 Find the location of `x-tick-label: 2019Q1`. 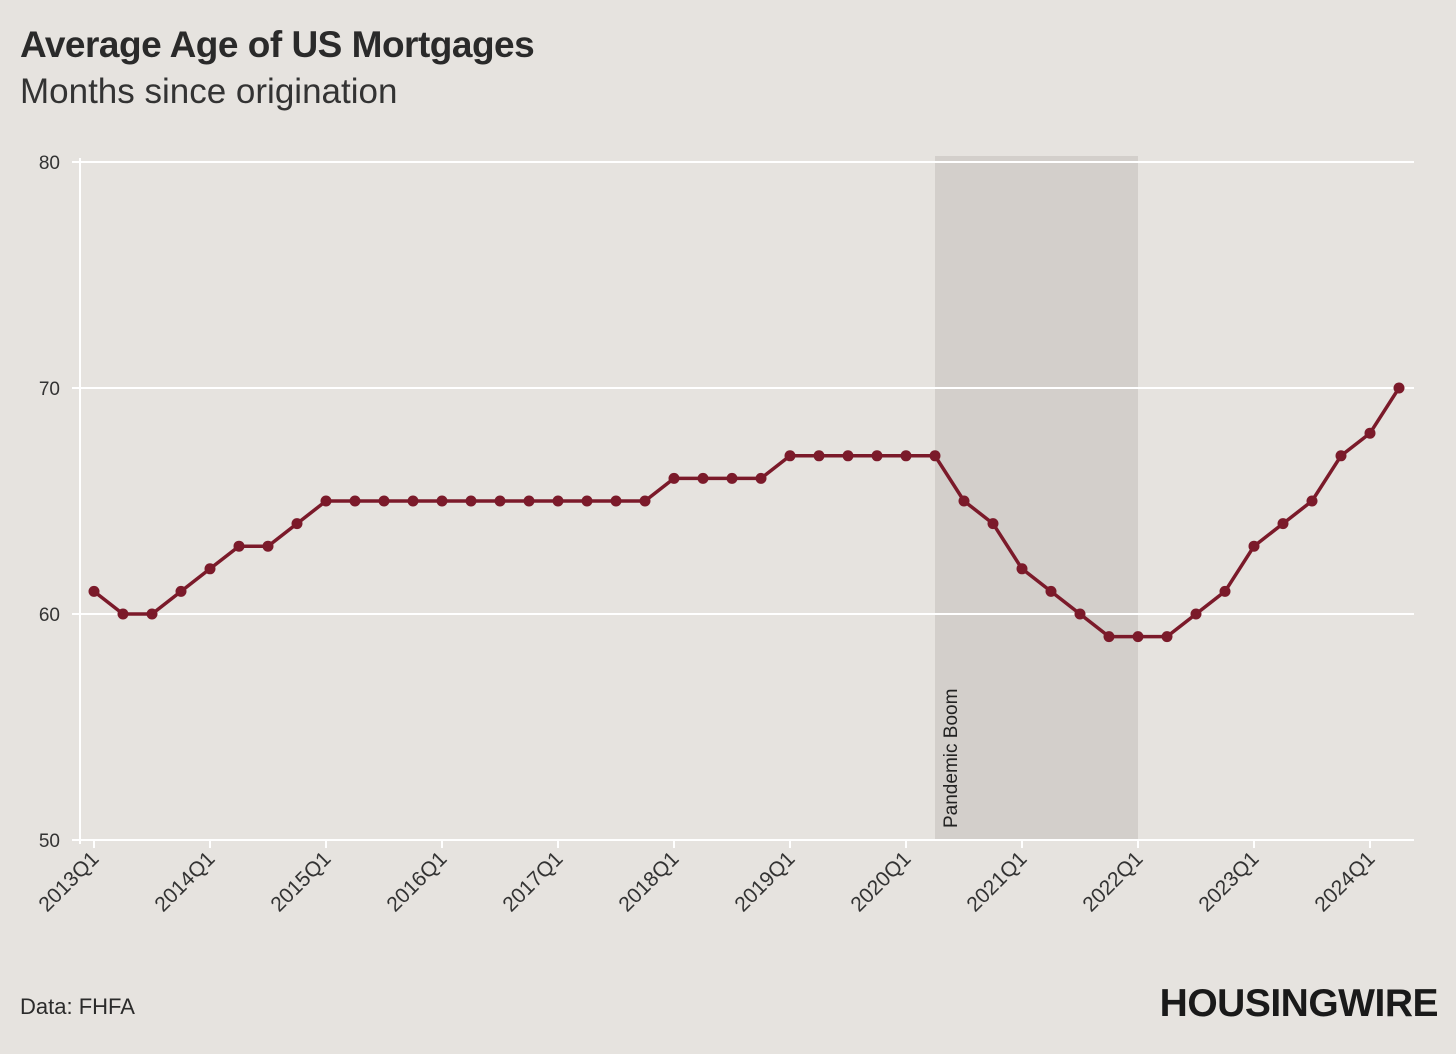

x-tick-label: 2019Q1 is located at coordinates (764, 881).